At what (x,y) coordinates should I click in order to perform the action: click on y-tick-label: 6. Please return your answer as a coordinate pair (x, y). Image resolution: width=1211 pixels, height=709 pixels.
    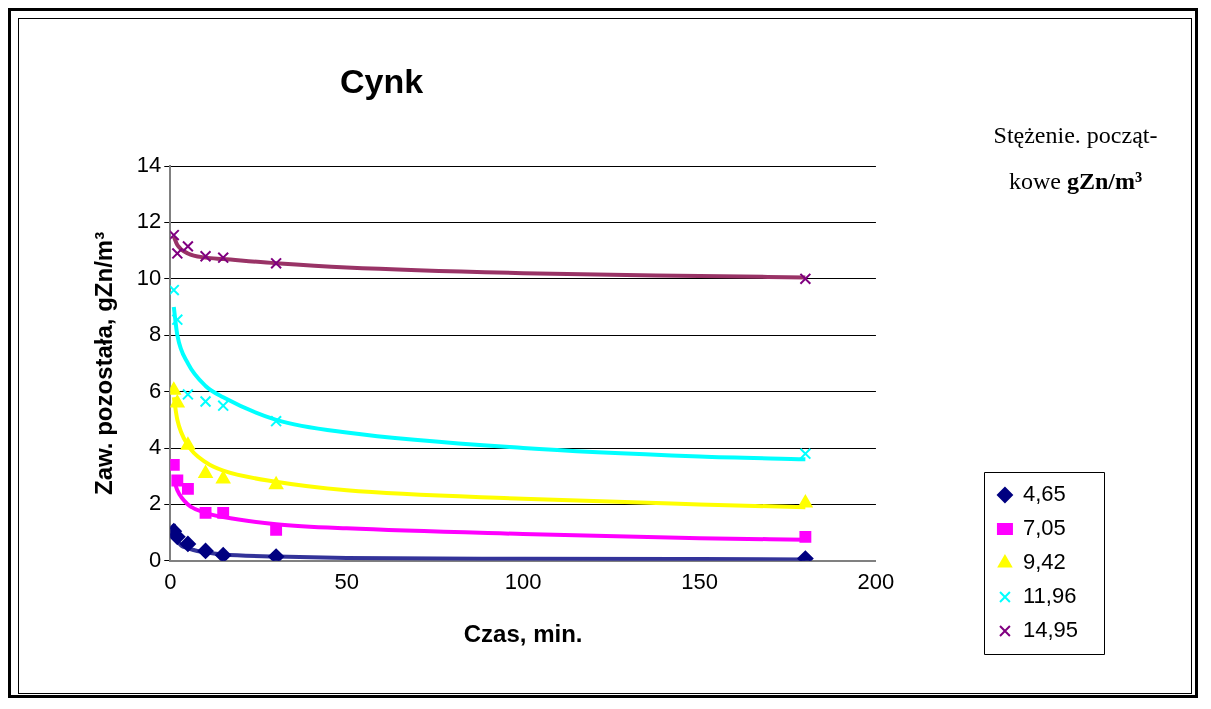
    Looking at the image, I should click on (155, 390).